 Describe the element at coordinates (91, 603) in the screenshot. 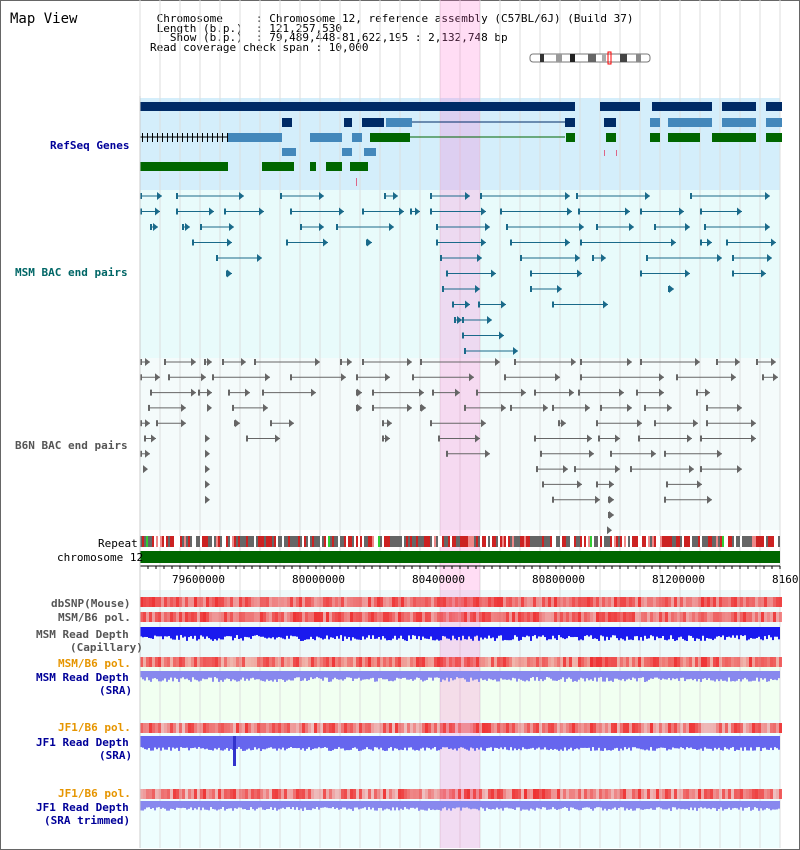

I see `track-label-dbsnp: dbSNP(Mouse)` at that location.